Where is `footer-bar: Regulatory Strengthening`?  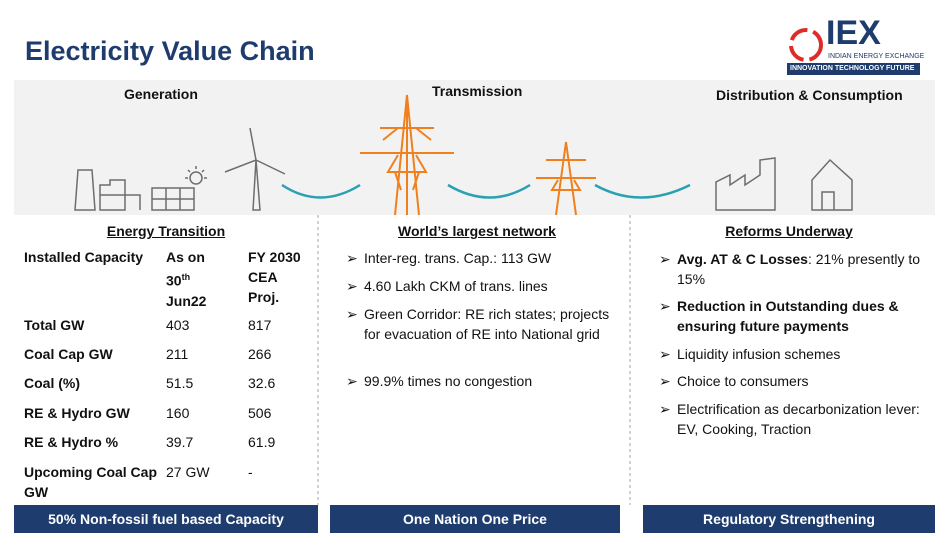 footer-bar: Regulatory Strengthening is located at coordinates (789, 519).